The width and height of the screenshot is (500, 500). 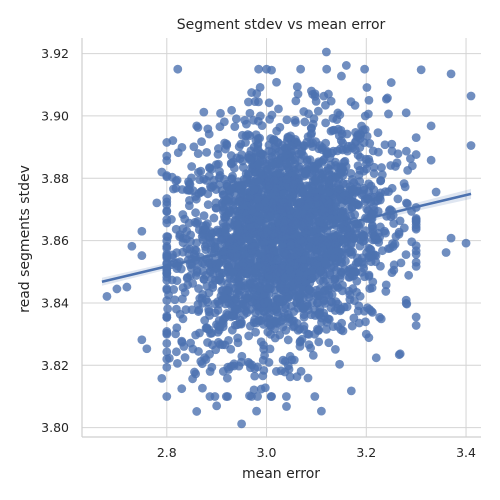 I want to click on y-tick-label: 3.82, so click(x=55, y=365).